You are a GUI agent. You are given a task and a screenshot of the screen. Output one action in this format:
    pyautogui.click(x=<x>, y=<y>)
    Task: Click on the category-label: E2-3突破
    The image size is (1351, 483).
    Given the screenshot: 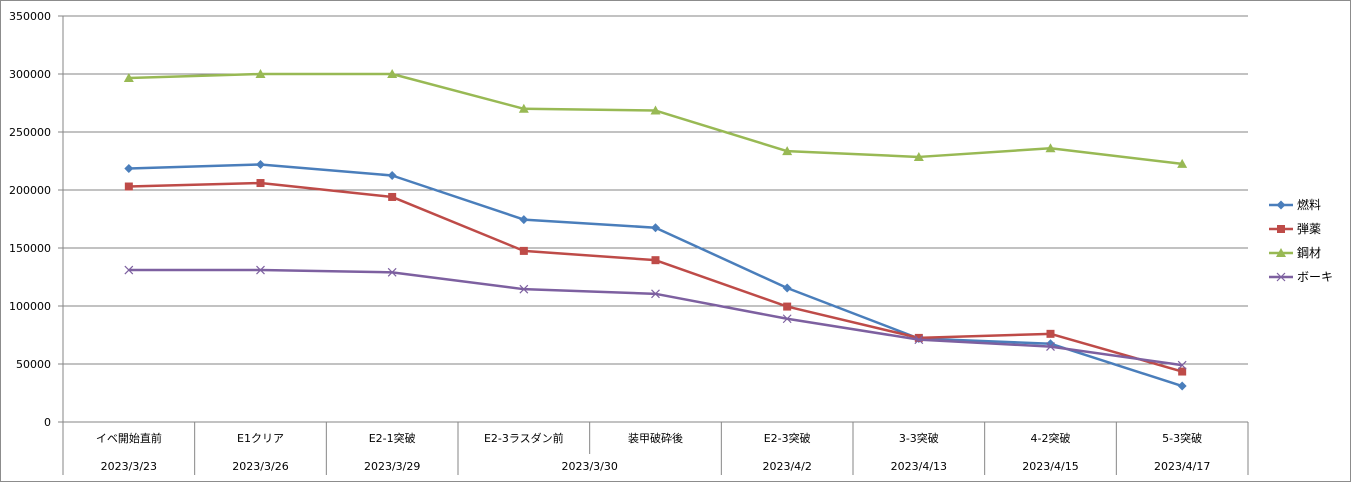 What is the action you would take?
    pyautogui.click(x=787, y=438)
    